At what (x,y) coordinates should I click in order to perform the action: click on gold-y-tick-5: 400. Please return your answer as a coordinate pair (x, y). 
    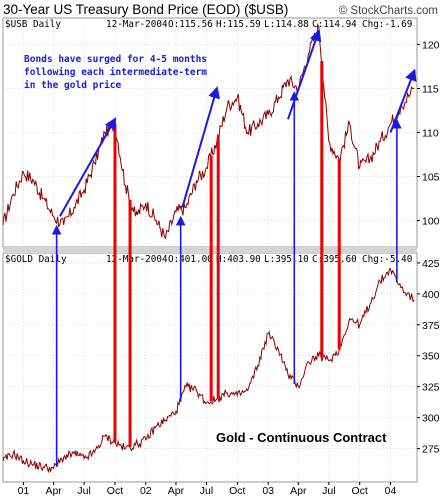
    Looking at the image, I should click on (431, 295).